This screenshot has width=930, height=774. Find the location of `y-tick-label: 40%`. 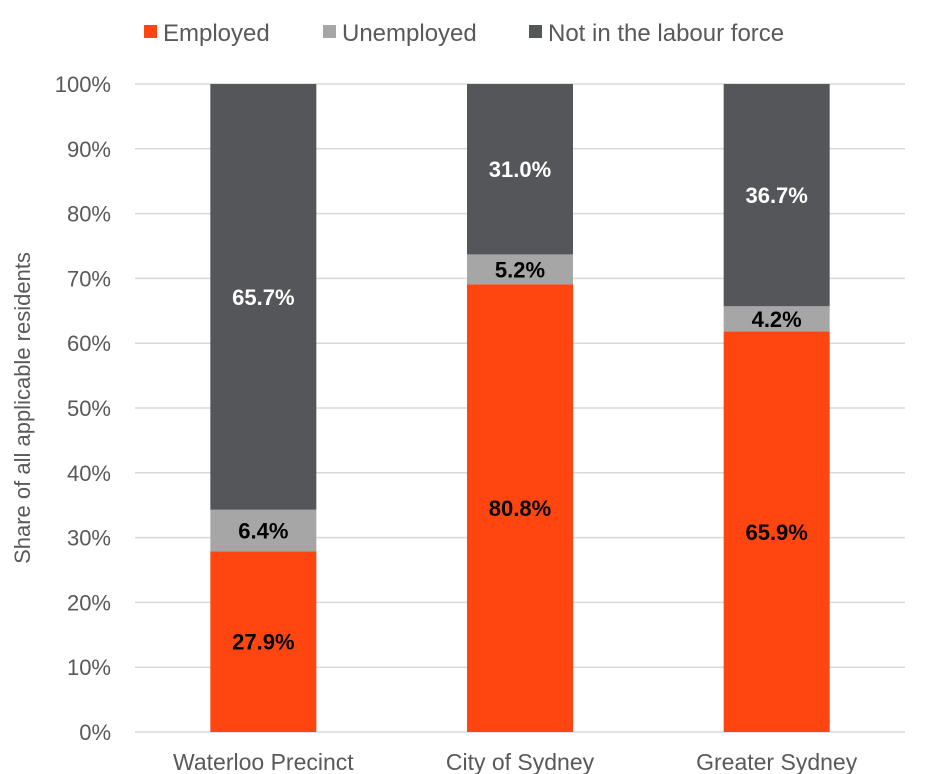

y-tick-label: 40% is located at coordinates (89, 473).